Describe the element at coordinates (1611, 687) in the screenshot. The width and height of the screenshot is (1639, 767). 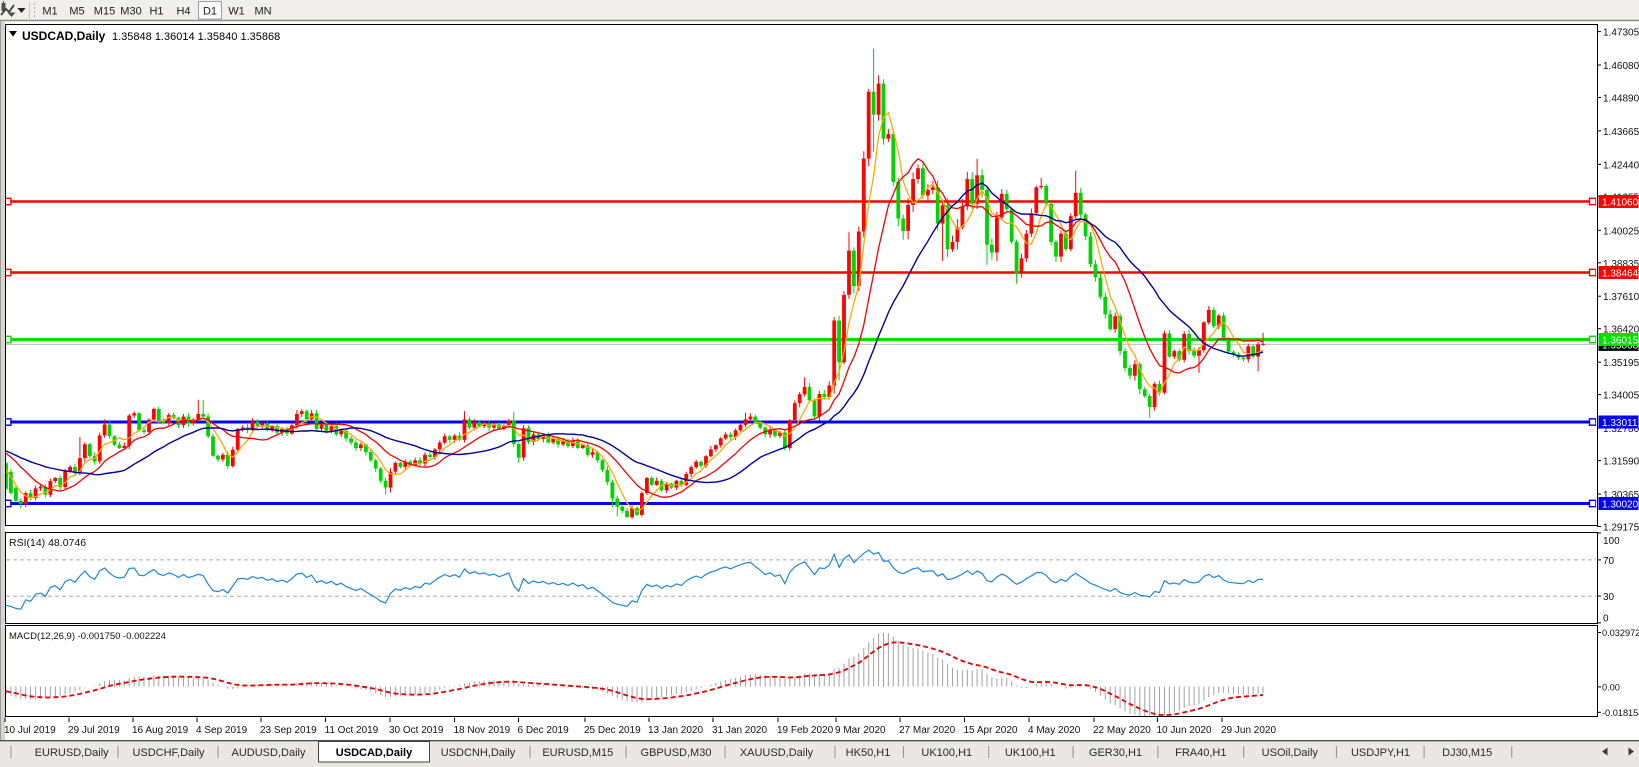
I see `svg-text: 0.00` at that location.